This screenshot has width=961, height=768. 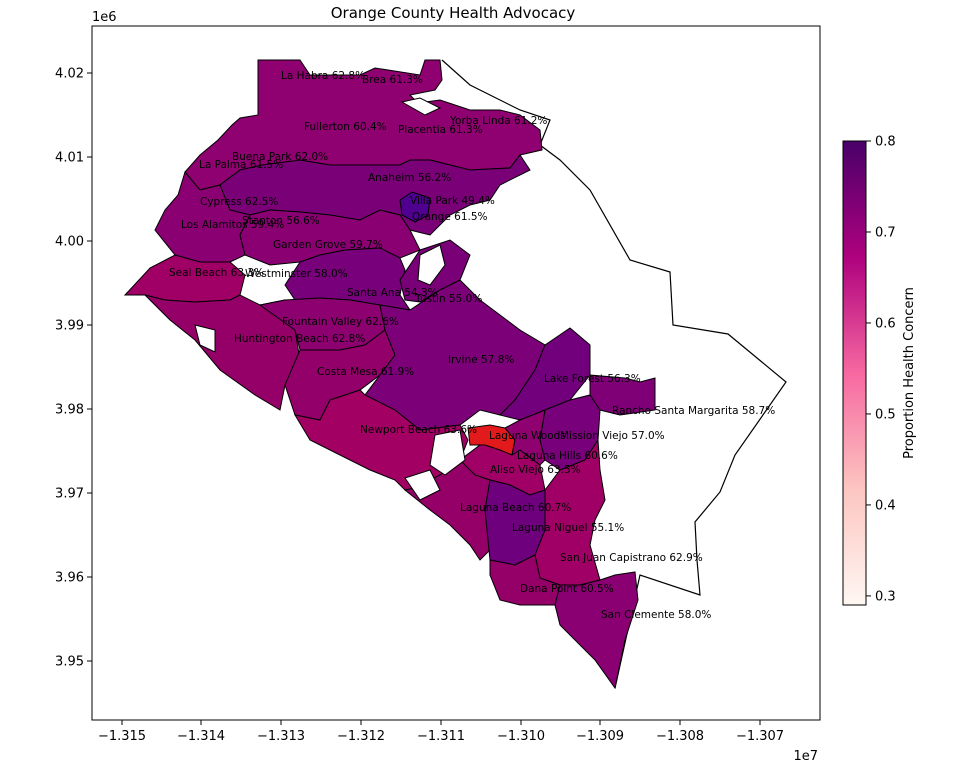 What do you see at coordinates (885, 232) in the screenshot?
I see `colorbar-tick-label: 0.7` at bounding box center [885, 232].